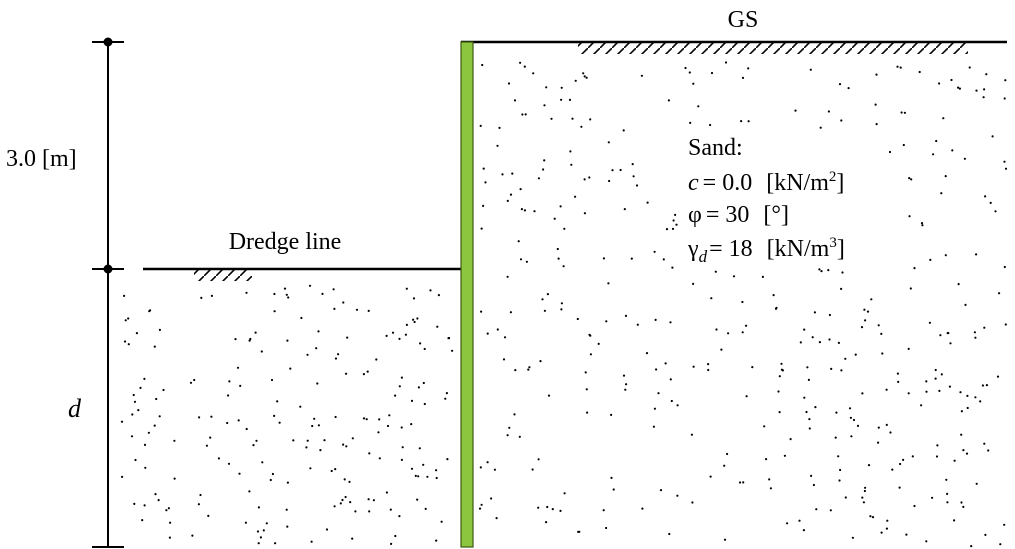 The height and width of the screenshot is (549, 1015). What do you see at coordinates (285, 242) in the screenshot?
I see `dredge-line-label: Dredge line` at bounding box center [285, 242].